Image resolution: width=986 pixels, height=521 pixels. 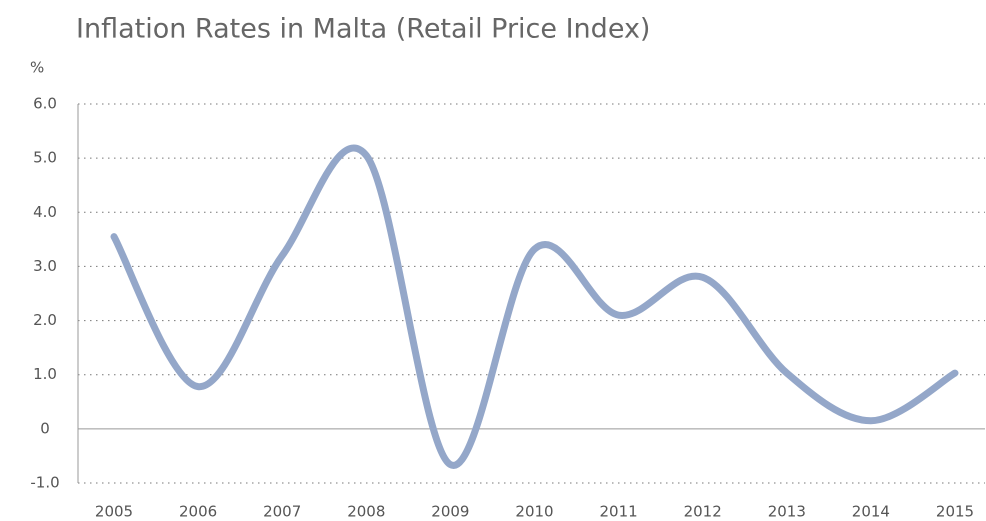 I want to click on y-tick-label: 6.0, so click(x=45, y=104).